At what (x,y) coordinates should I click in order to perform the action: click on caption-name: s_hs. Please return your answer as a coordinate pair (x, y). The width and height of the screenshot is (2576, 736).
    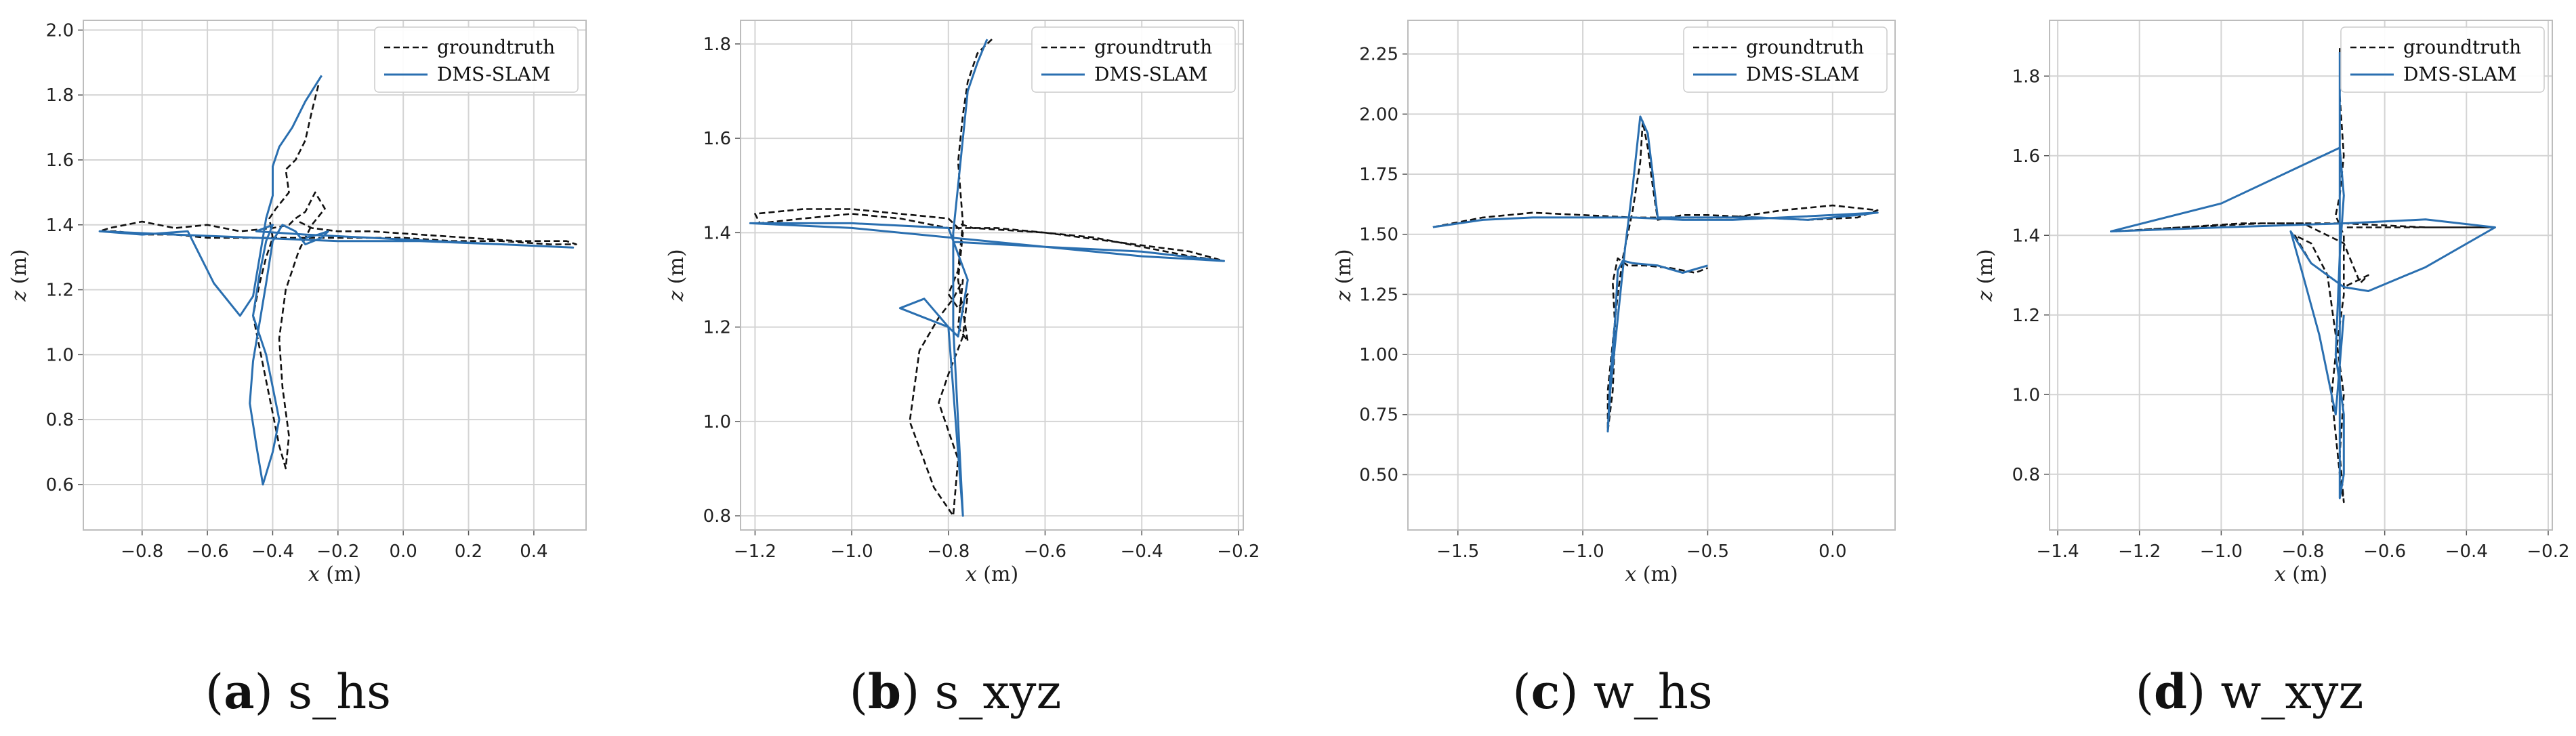
    Looking at the image, I should click on (339, 692).